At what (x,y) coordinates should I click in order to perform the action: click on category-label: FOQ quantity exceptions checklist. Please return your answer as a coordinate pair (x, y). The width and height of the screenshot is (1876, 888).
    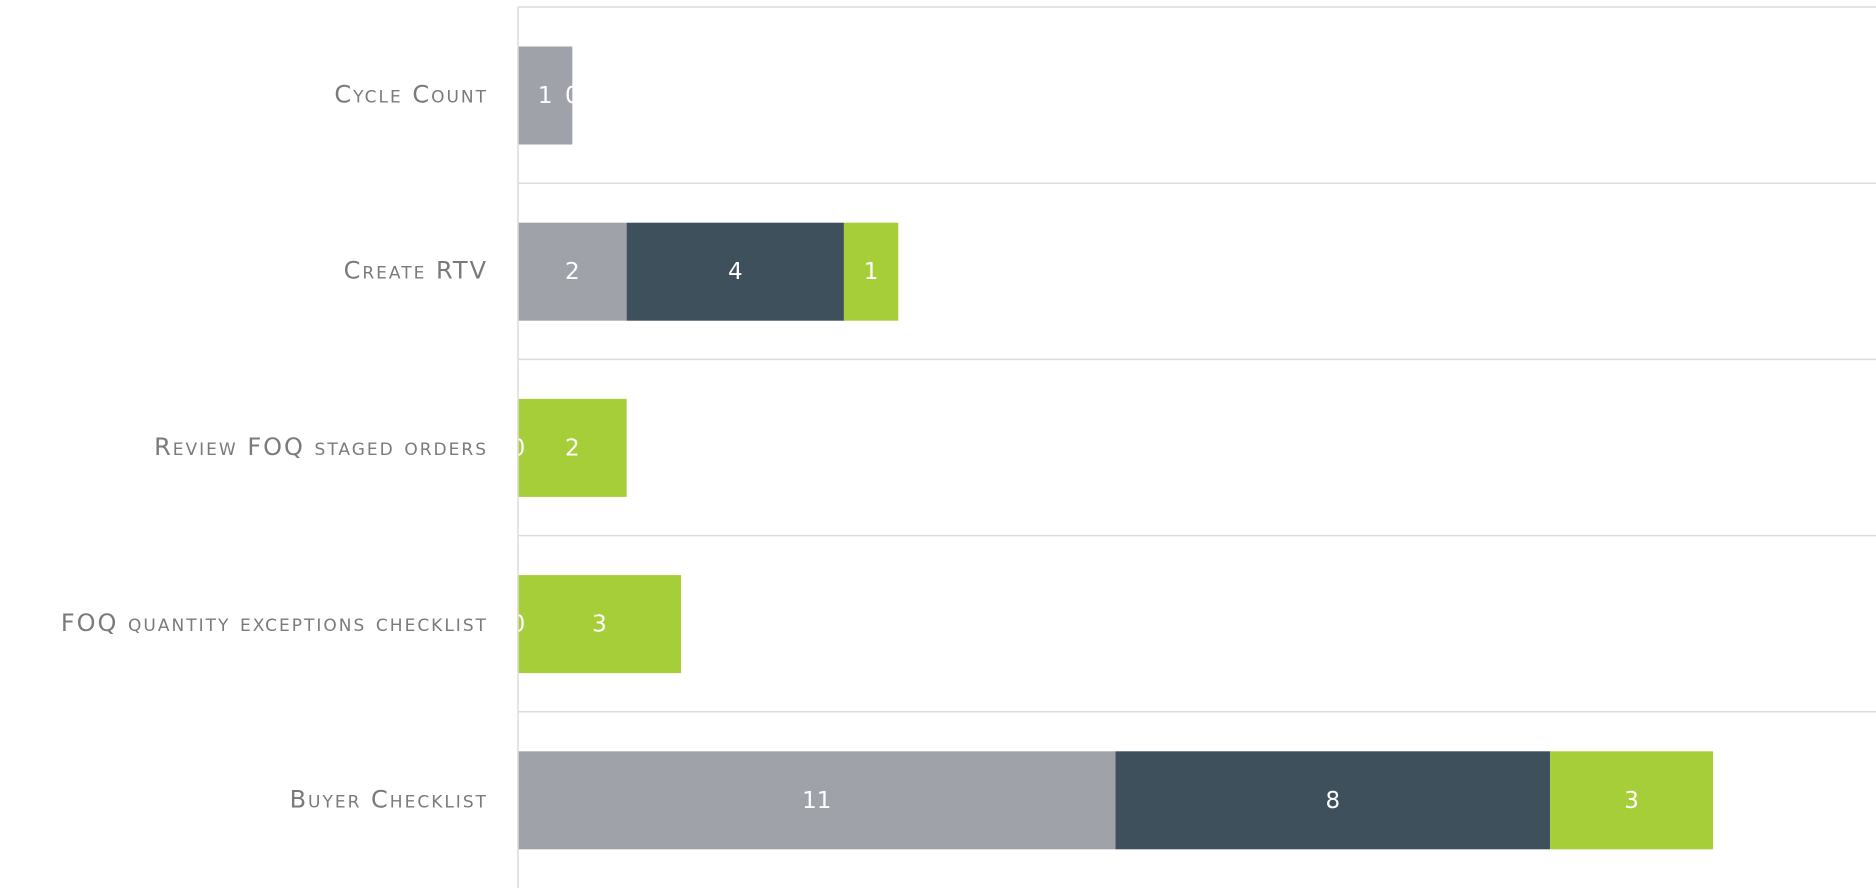
    Looking at the image, I should click on (274, 623).